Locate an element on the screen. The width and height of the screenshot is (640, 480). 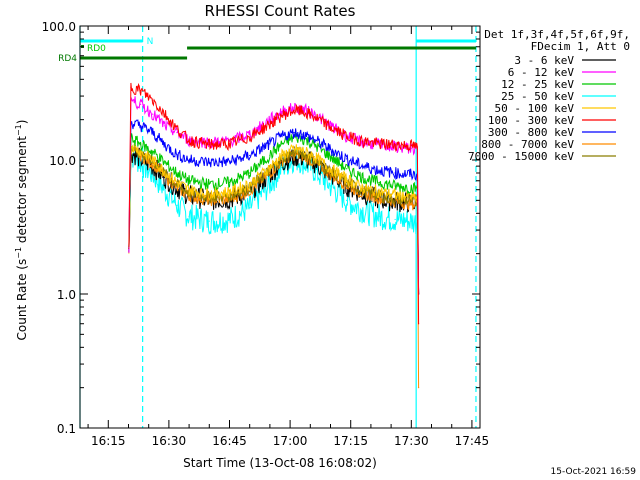
x-tick-label-1: 16:30 is located at coordinates (169, 441).